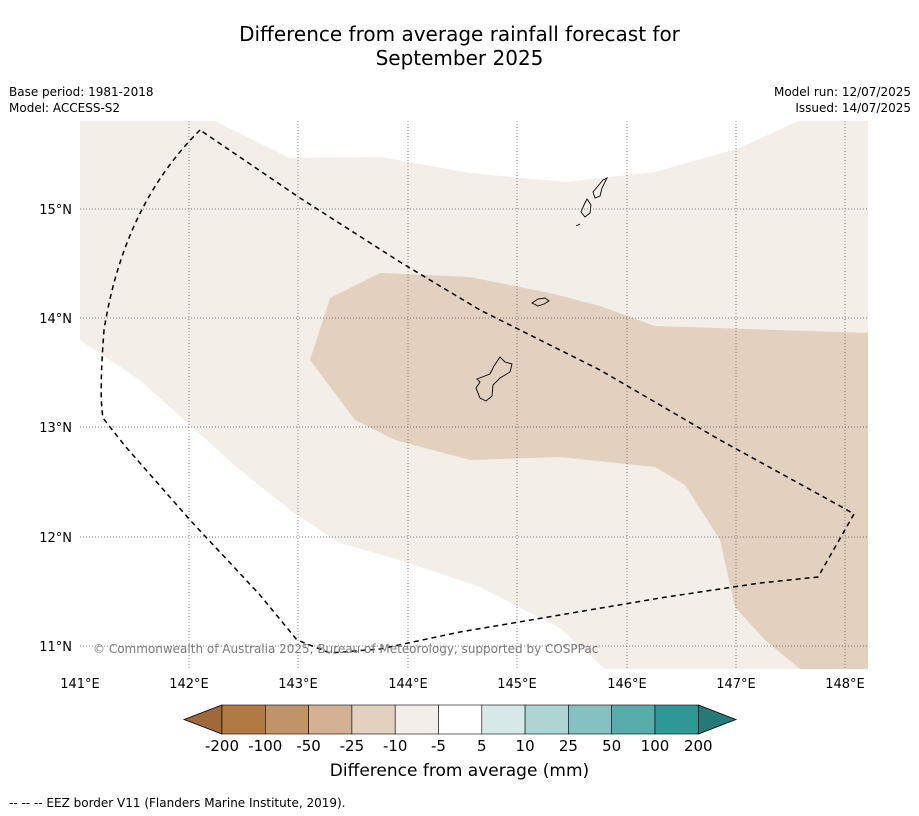  Describe the element at coordinates (265, 746) in the screenshot. I see `colorbar-tick-label: -100` at that location.